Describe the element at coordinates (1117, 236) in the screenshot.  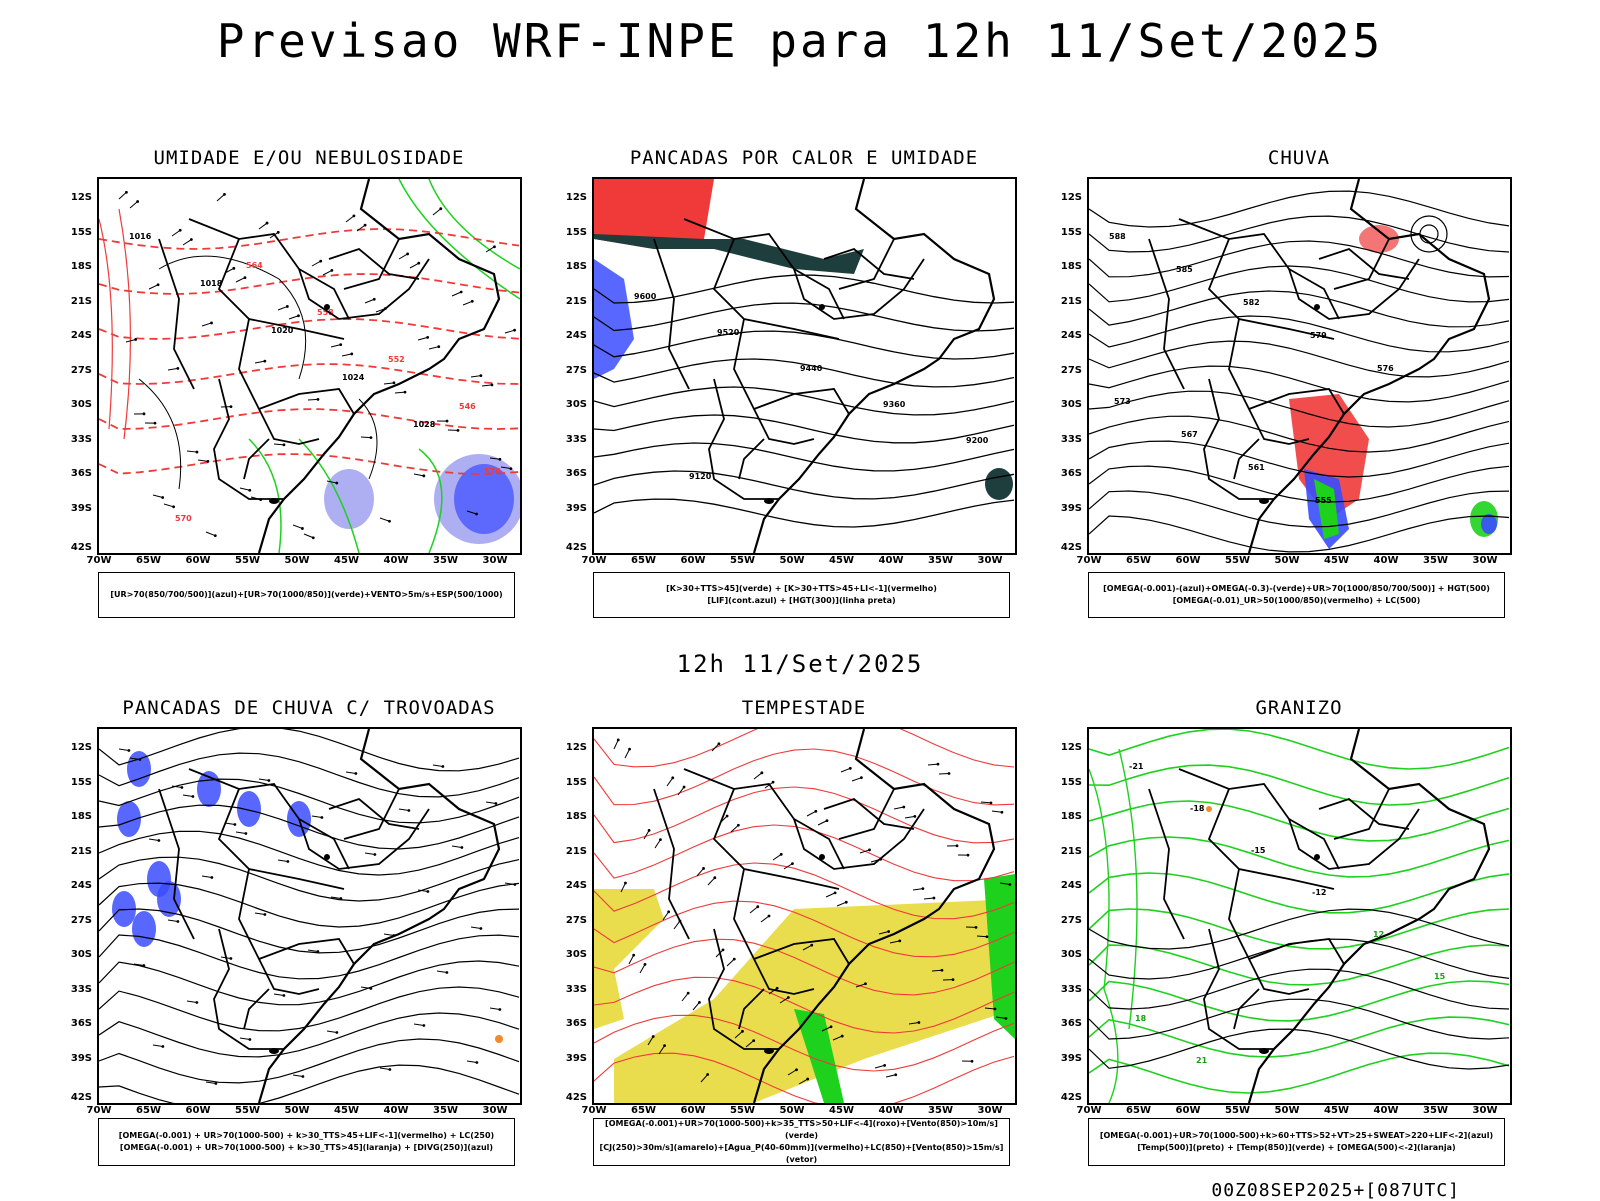
I see `contour-label: 588` at that location.